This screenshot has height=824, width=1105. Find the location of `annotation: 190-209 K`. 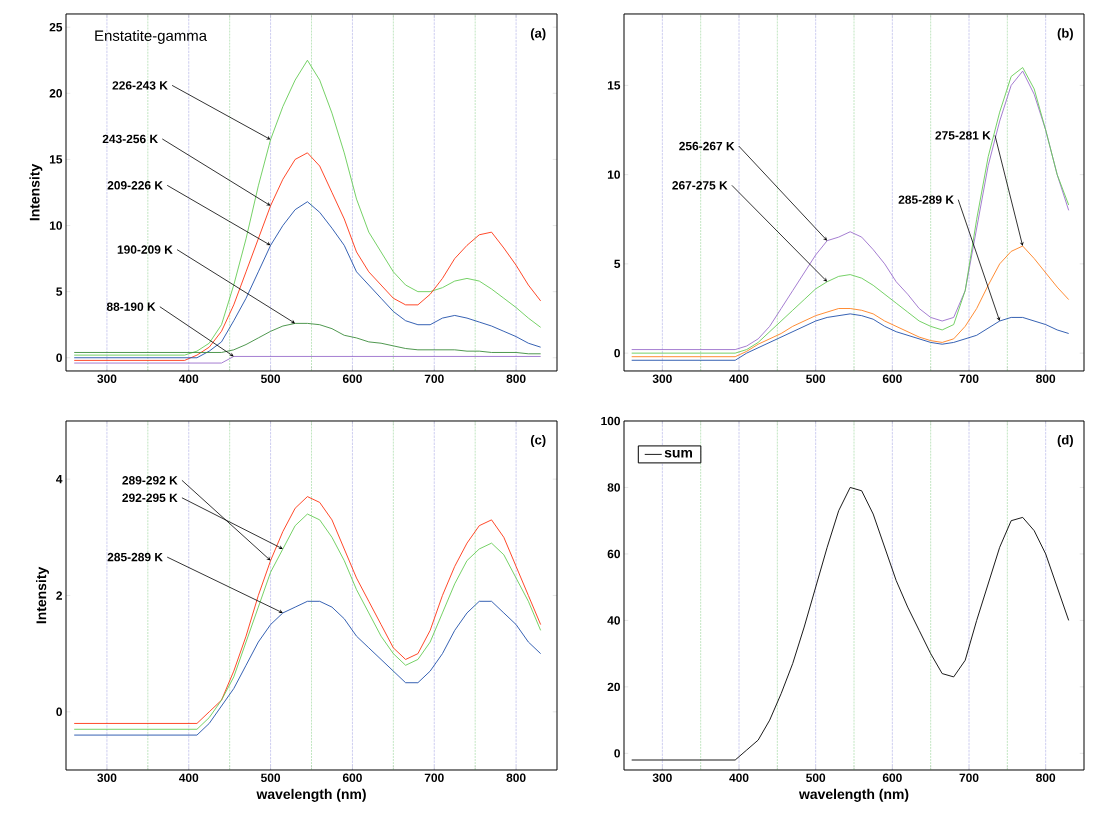

annotation: 190-209 K is located at coordinates (145, 249).